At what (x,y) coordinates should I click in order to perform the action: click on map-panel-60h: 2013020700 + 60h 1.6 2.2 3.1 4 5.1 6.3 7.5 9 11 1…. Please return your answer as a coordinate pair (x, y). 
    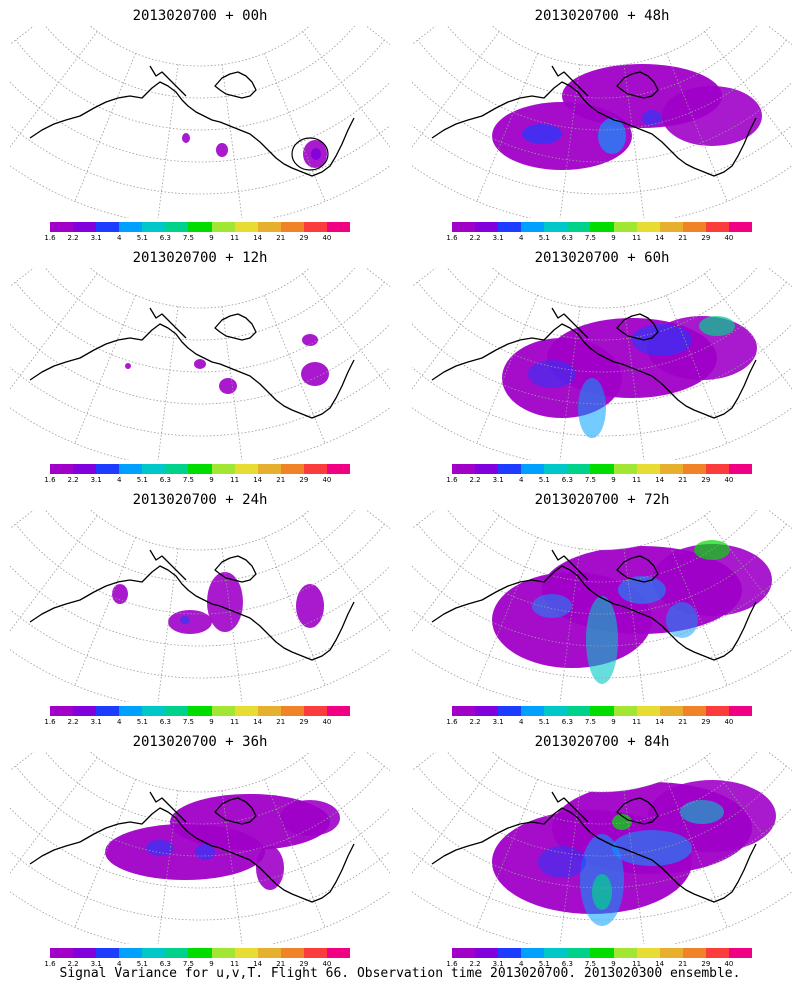
    Looking at the image, I should click on (602, 370).